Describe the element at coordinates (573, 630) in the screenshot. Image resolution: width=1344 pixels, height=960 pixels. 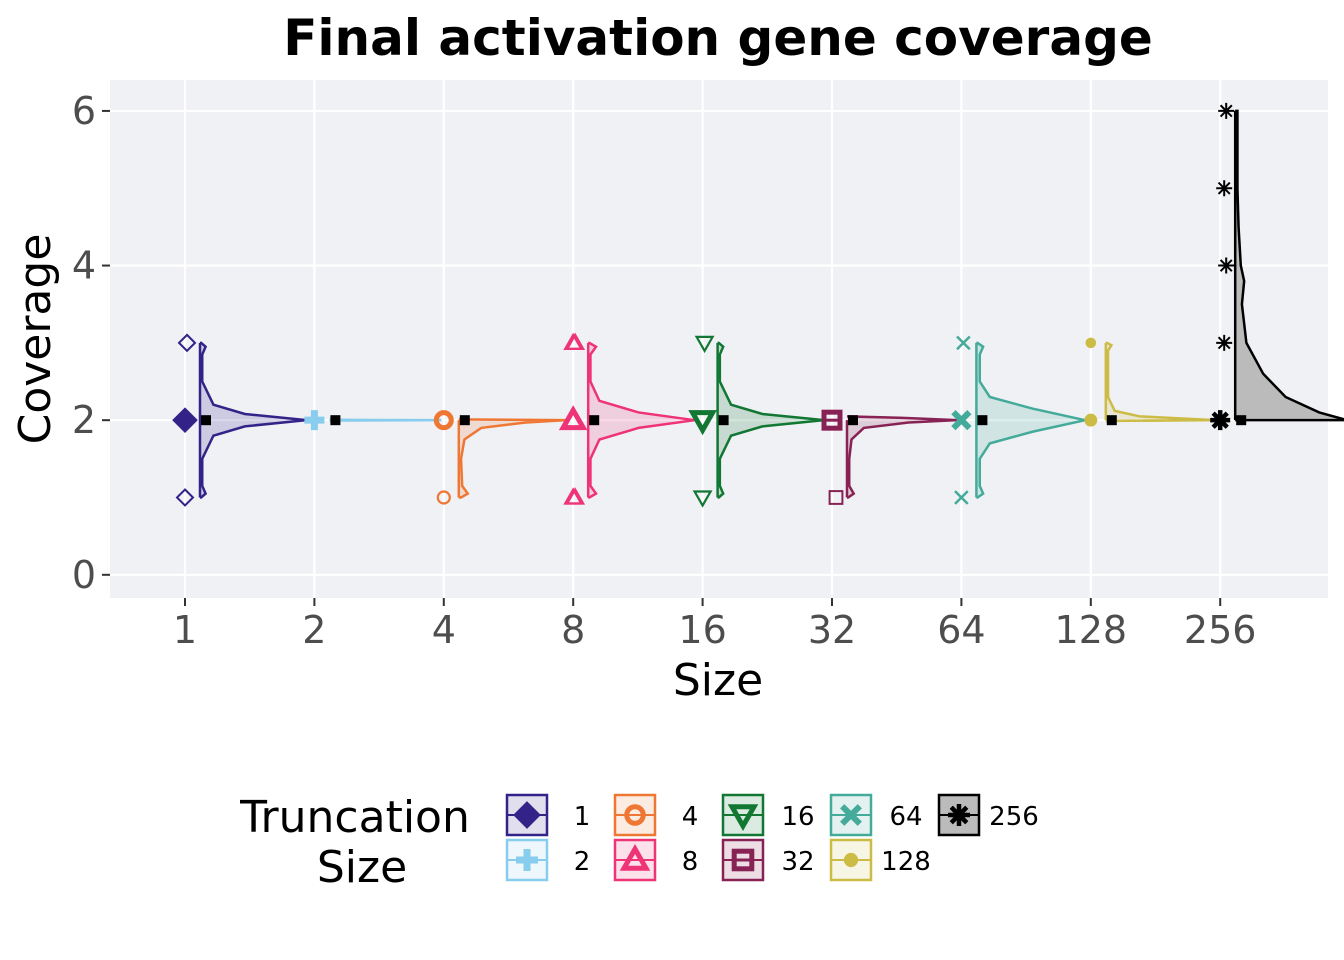
I see `x-tick-label-8: 8` at that location.